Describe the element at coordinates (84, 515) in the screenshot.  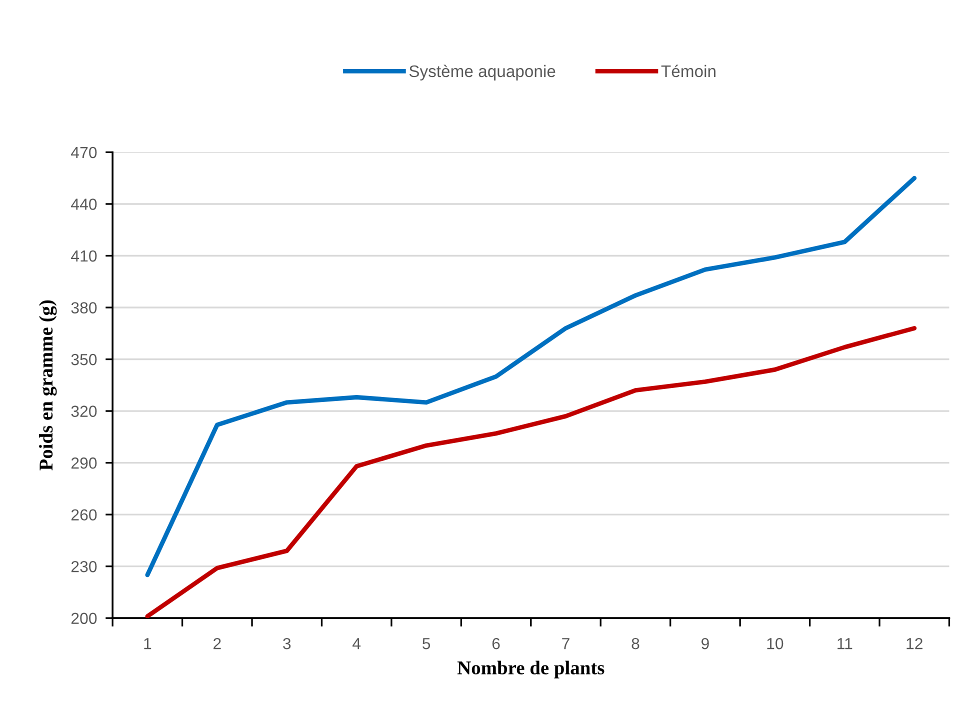
I see `y-tick-label: 260` at that location.